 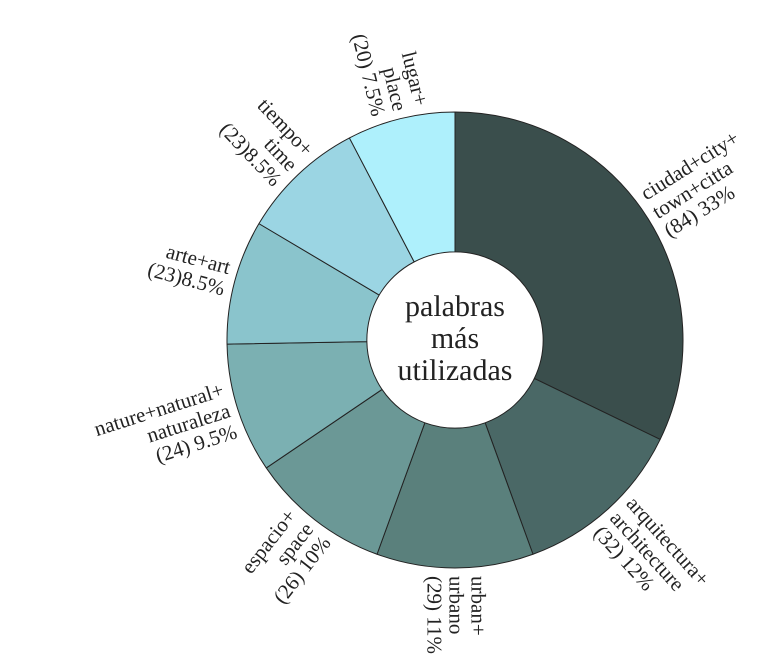 I want to click on data-label: (29) 11%, so click(x=434, y=615).